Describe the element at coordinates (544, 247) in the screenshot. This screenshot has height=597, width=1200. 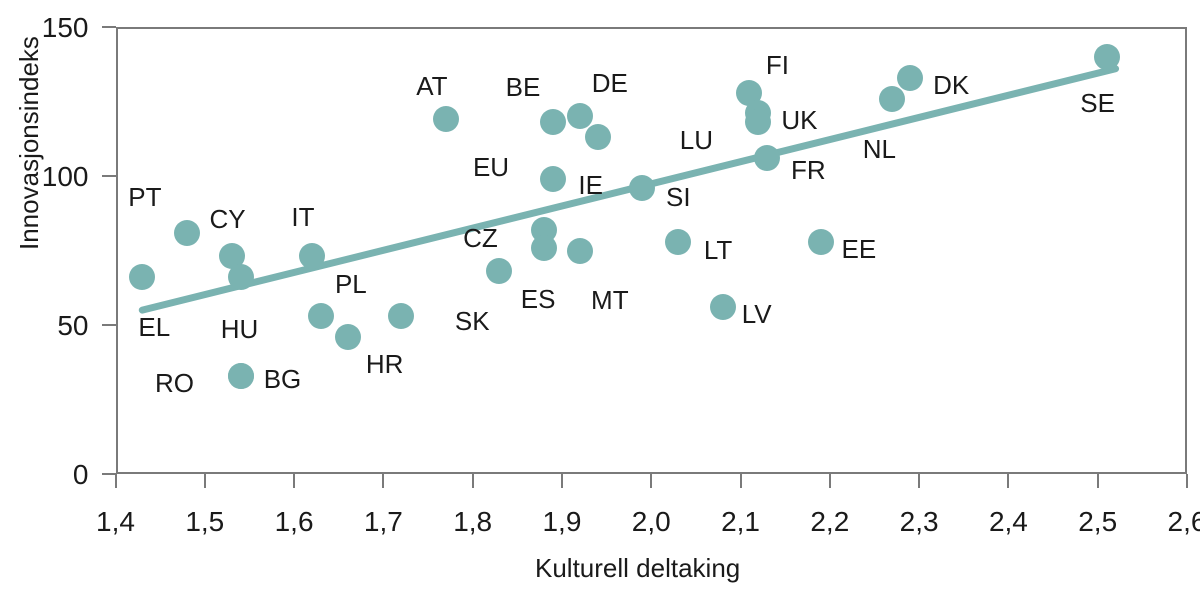
I see `data-point-ES` at that location.